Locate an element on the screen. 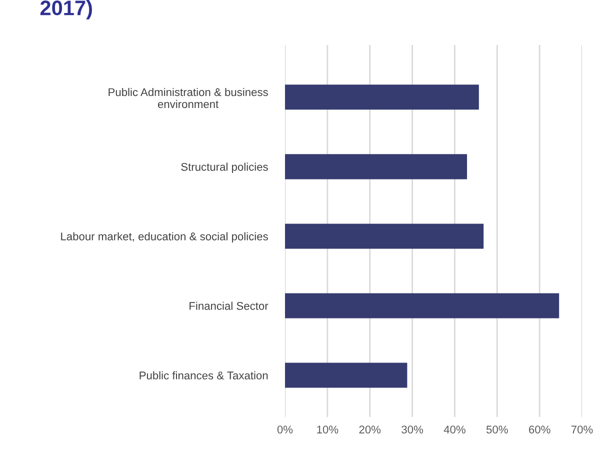 The height and width of the screenshot is (462, 611). x-tick-label: 60% is located at coordinates (539, 430).